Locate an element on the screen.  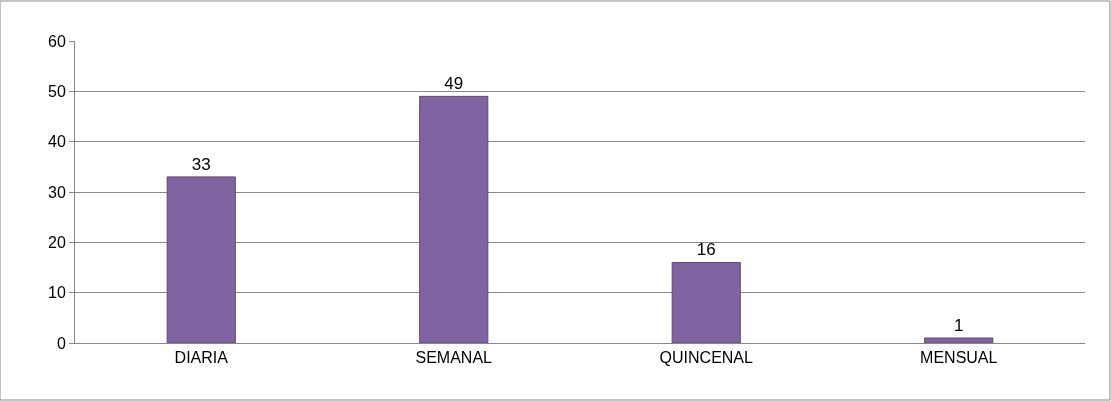
y-tick-label: 10 is located at coordinates (57, 293).